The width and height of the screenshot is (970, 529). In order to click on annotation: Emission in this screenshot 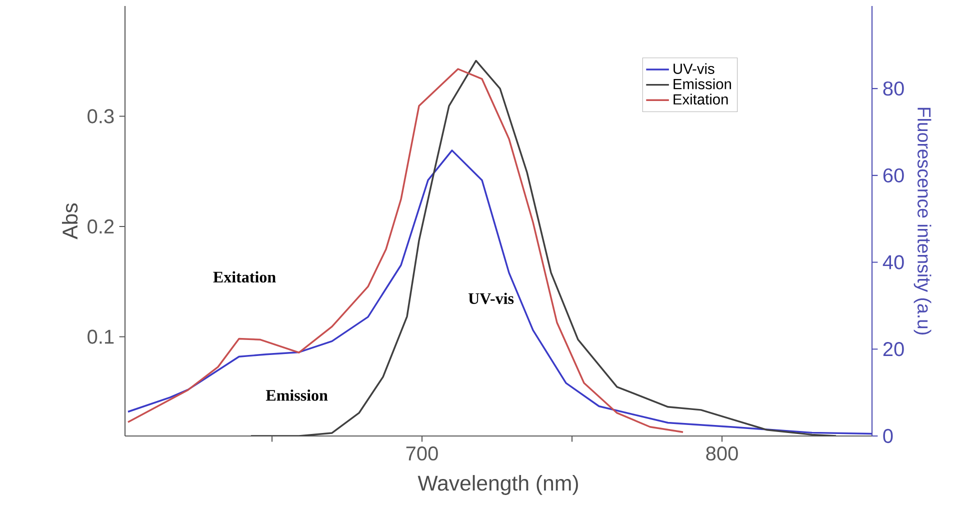, I will do `click(297, 395)`.